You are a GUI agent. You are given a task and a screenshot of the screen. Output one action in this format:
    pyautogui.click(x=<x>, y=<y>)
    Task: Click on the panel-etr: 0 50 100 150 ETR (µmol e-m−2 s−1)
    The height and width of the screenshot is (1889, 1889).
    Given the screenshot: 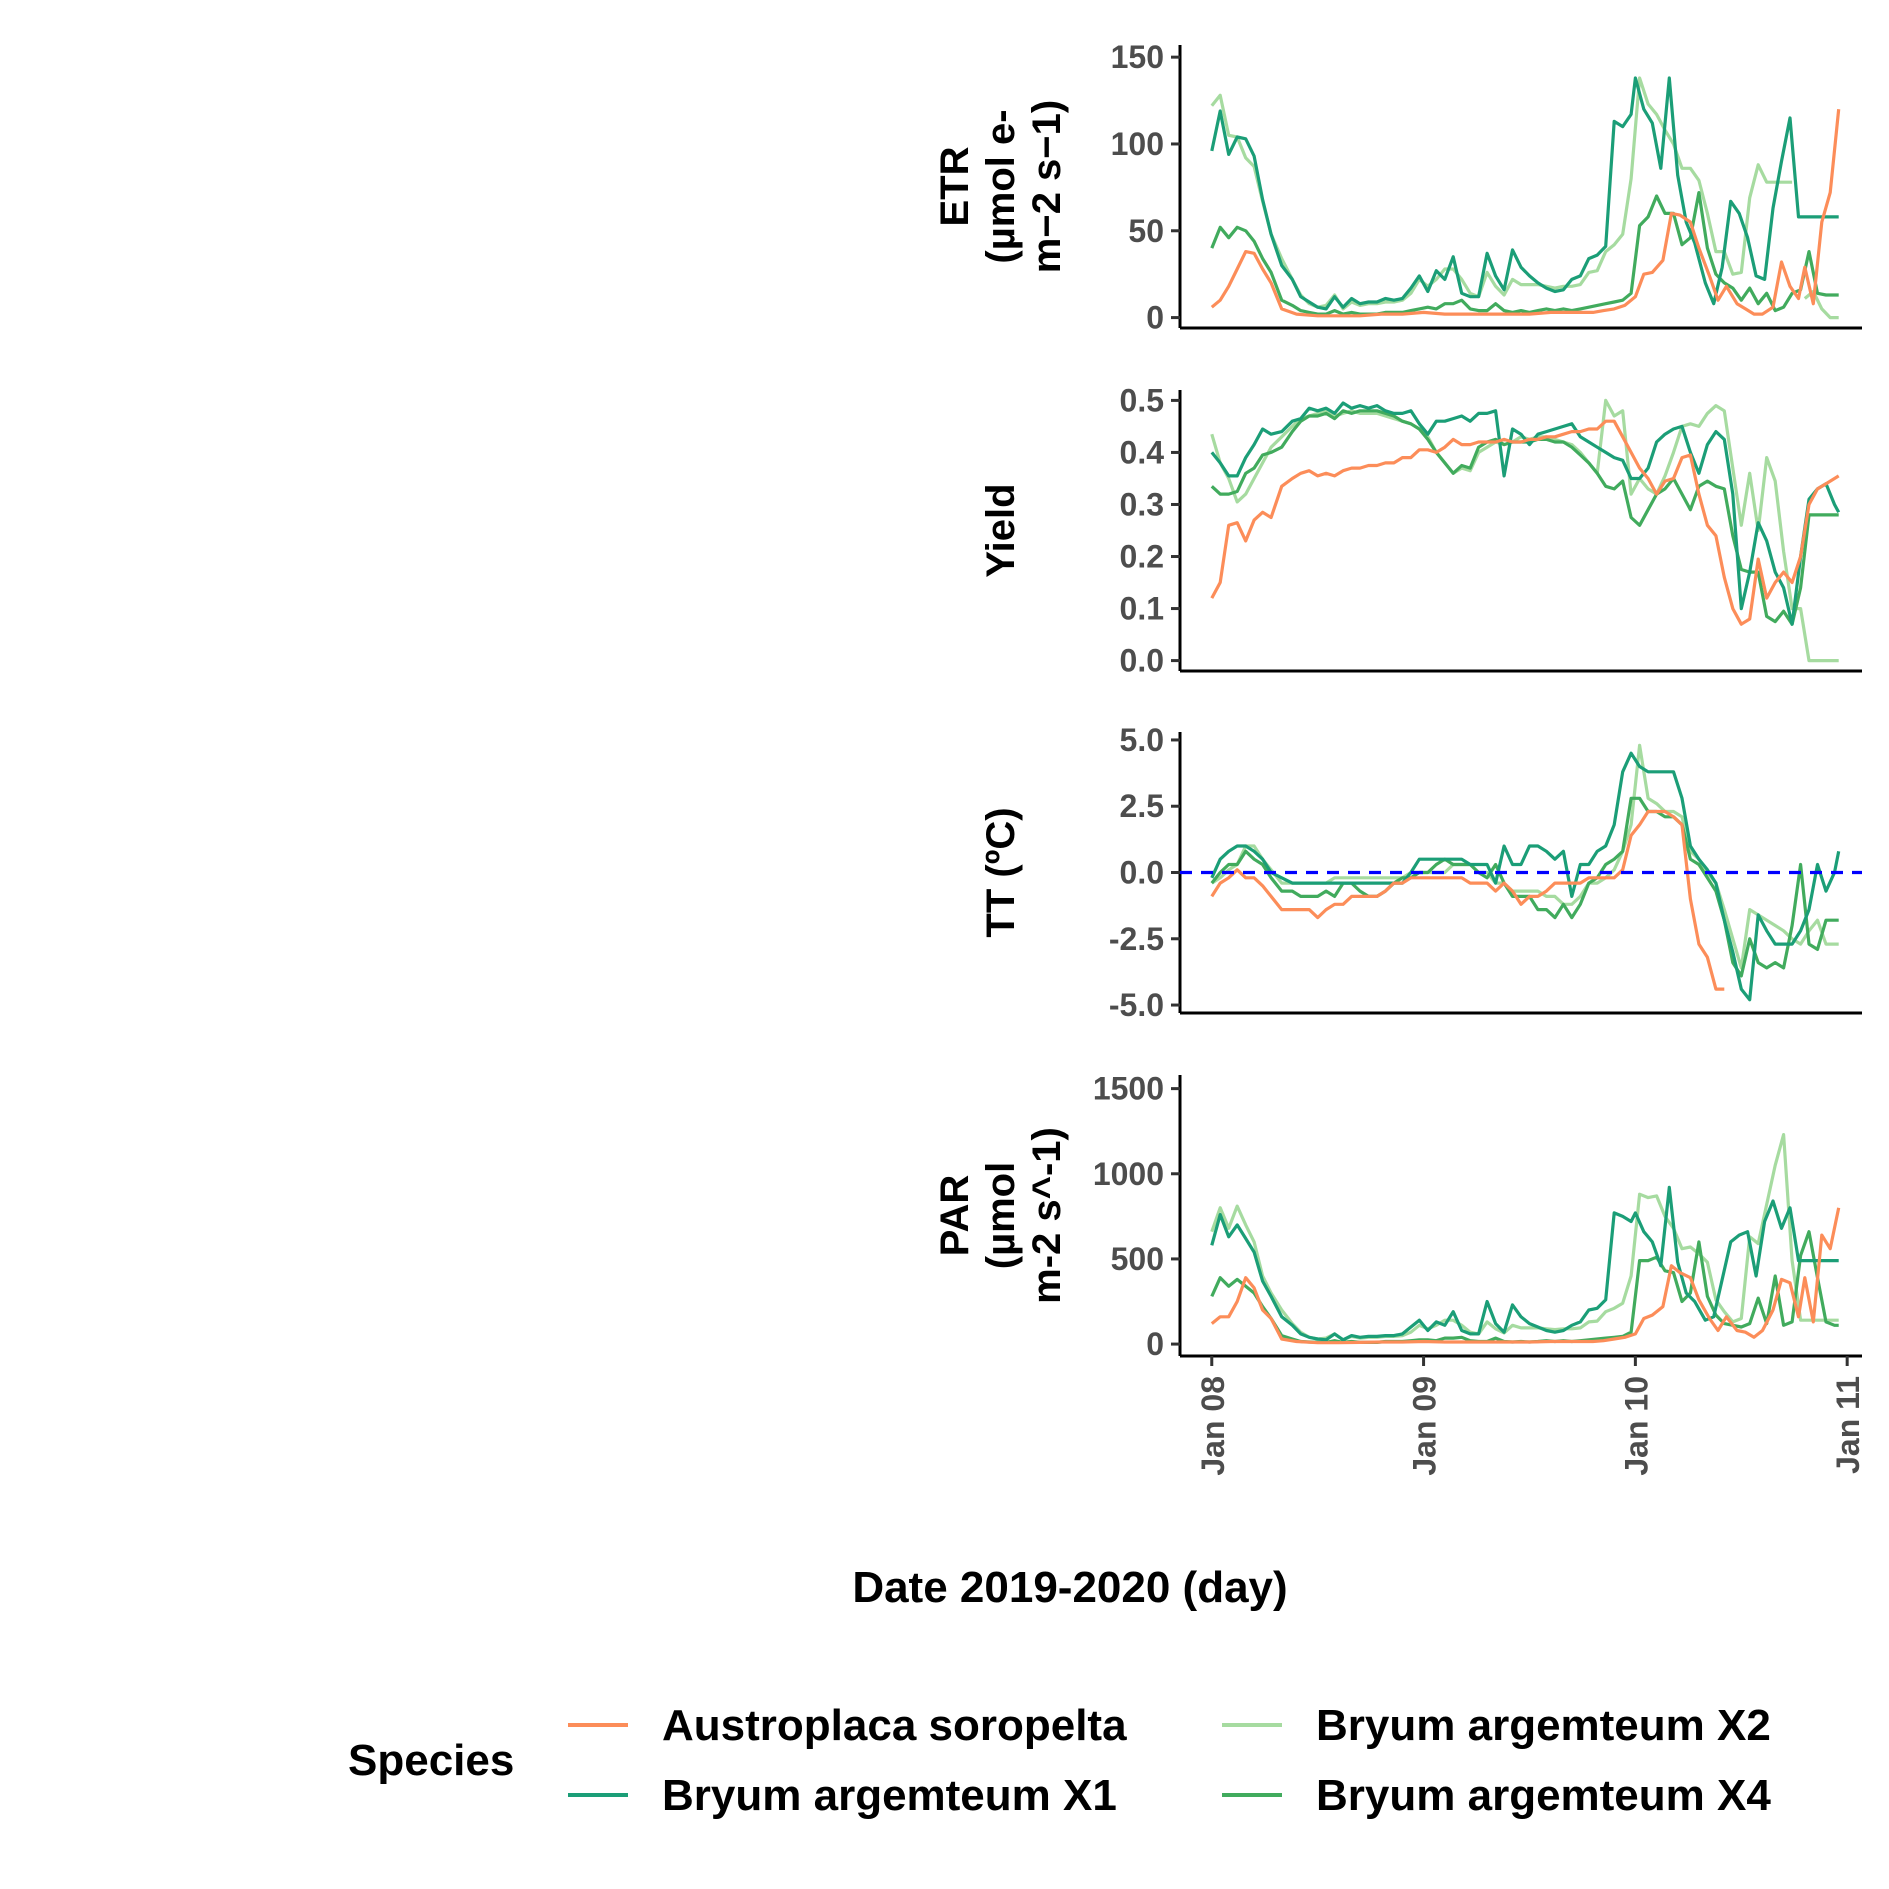 What is the action you would take?
    pyautogui.click(x=1397, y=187)
    